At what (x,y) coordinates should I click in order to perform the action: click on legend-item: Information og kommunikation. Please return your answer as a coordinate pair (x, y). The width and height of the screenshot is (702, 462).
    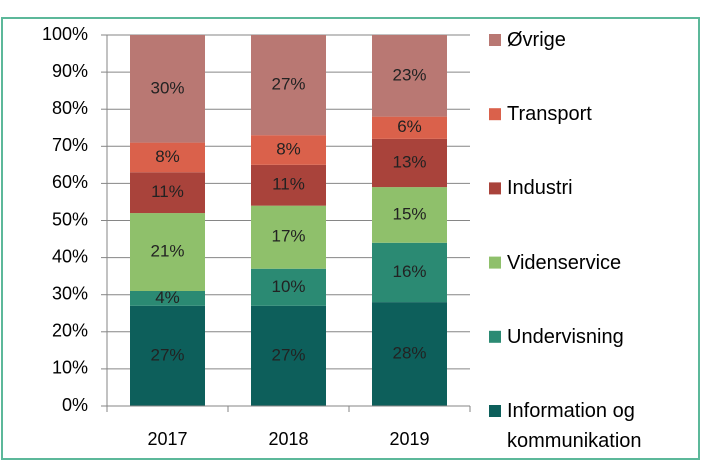
    Looking at the image, I should click on (574, 426).